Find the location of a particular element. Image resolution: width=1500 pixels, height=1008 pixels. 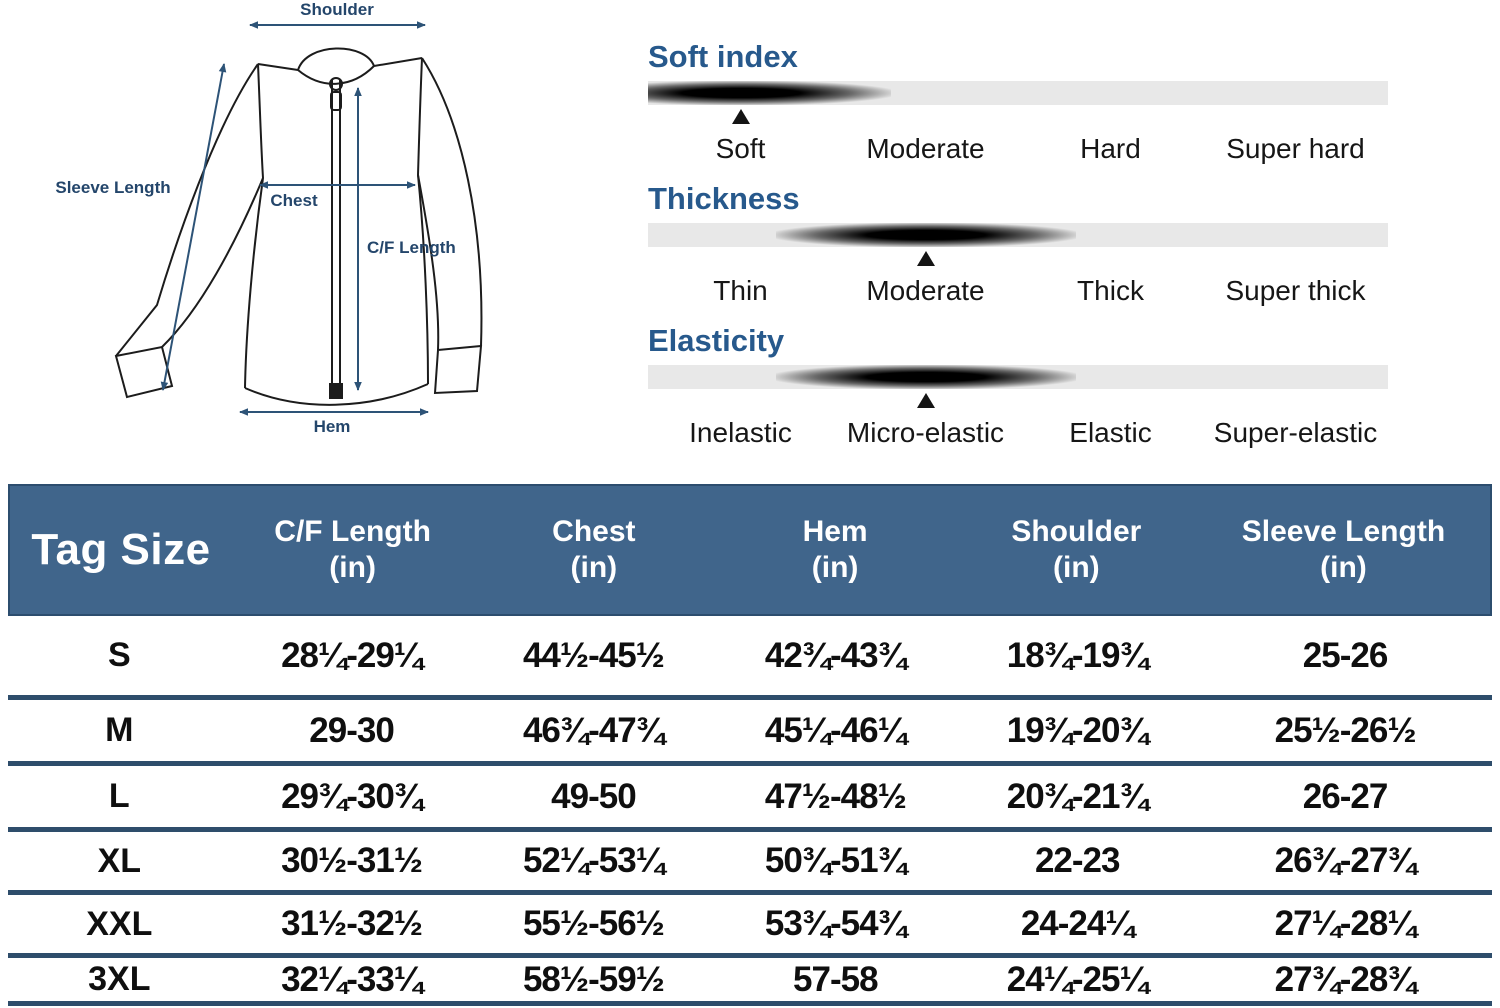

shoulder-cell: 18¾-19¾ is located at coordinates (1077, 655).